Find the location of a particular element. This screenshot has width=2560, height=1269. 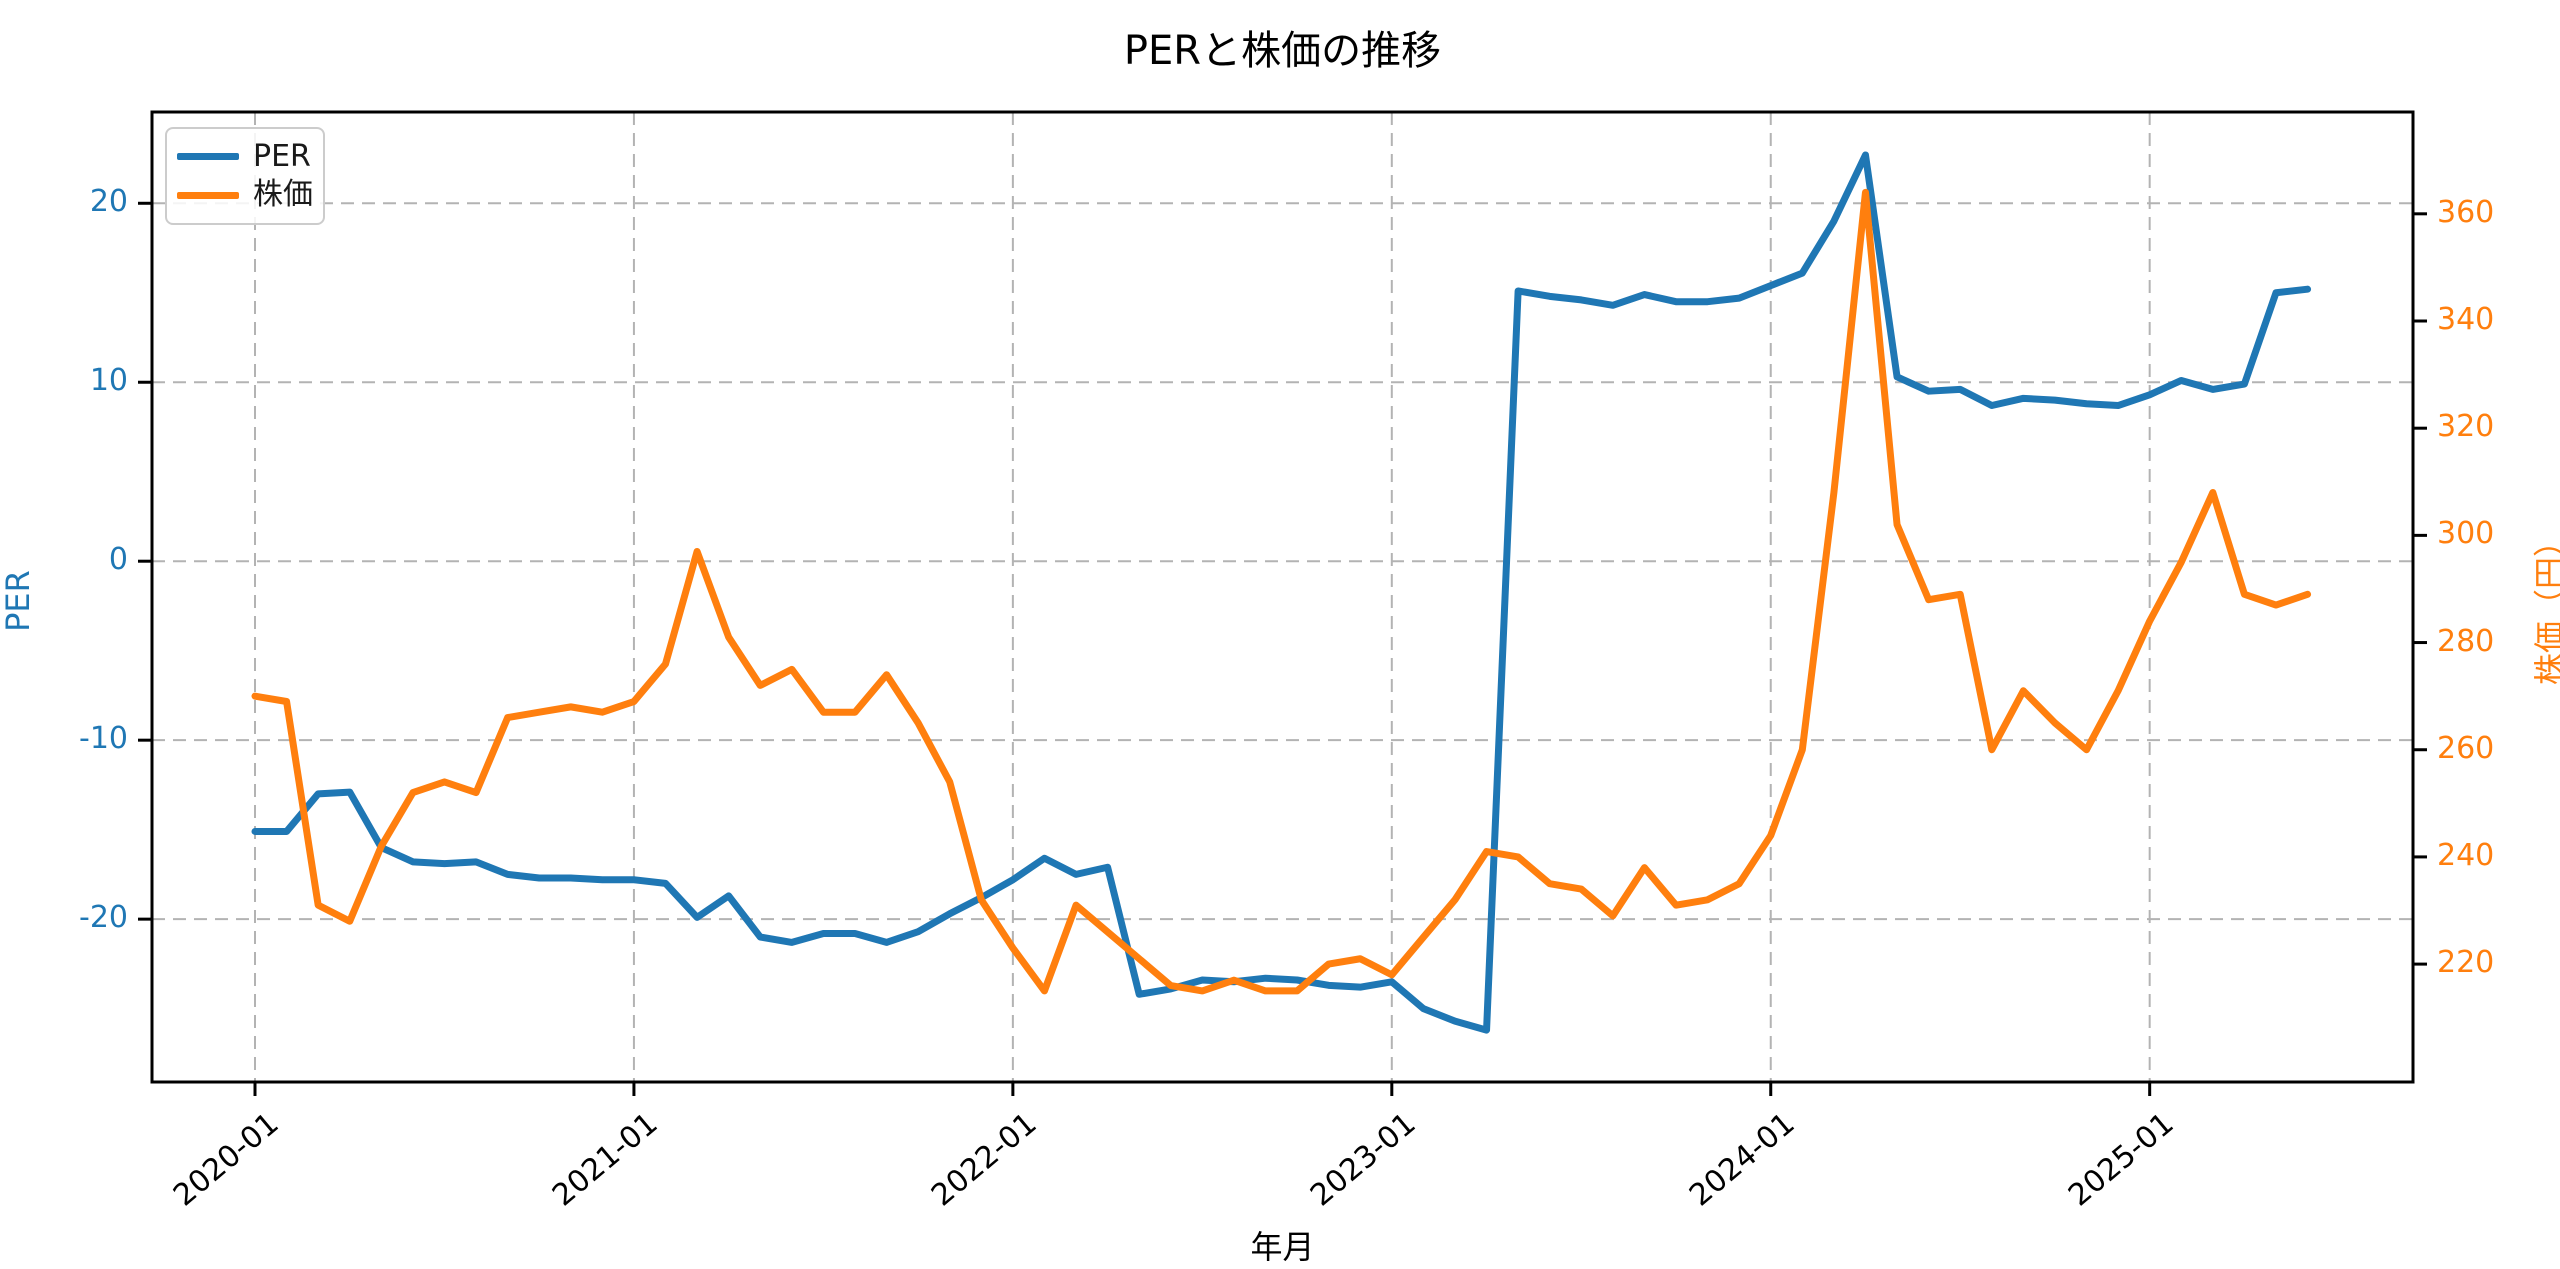

y-tick-label-left: -20 is located at coordinates (103, 918).